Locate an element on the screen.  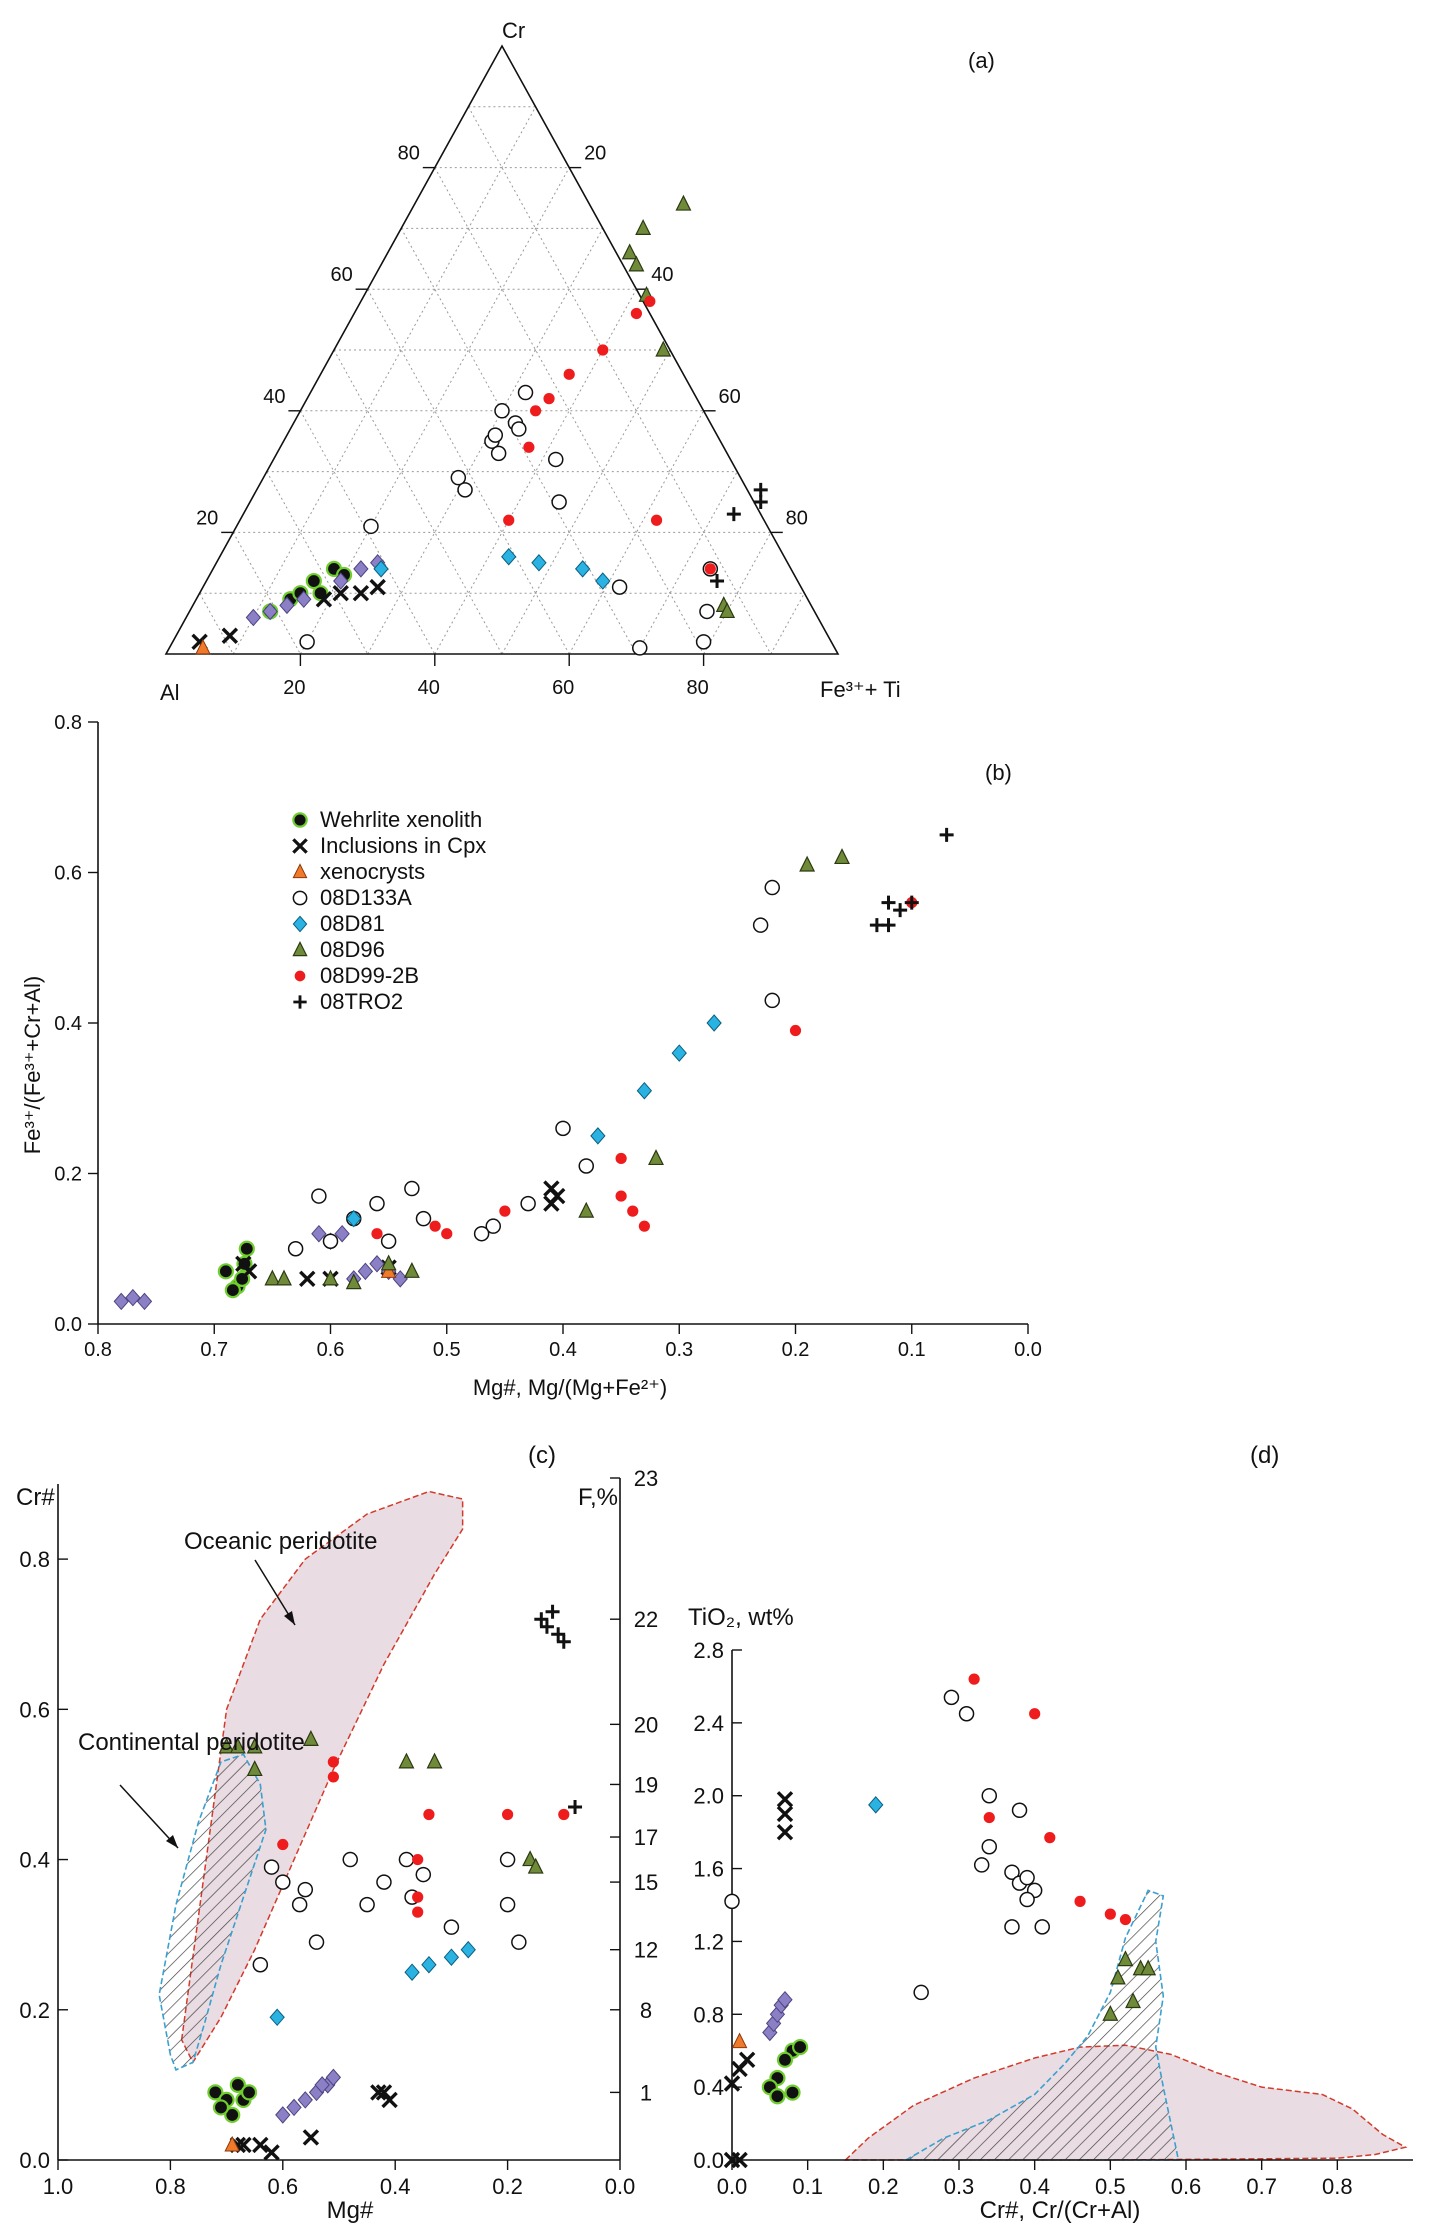
panel-a-label: (a) is located at coordinates (981, 60).